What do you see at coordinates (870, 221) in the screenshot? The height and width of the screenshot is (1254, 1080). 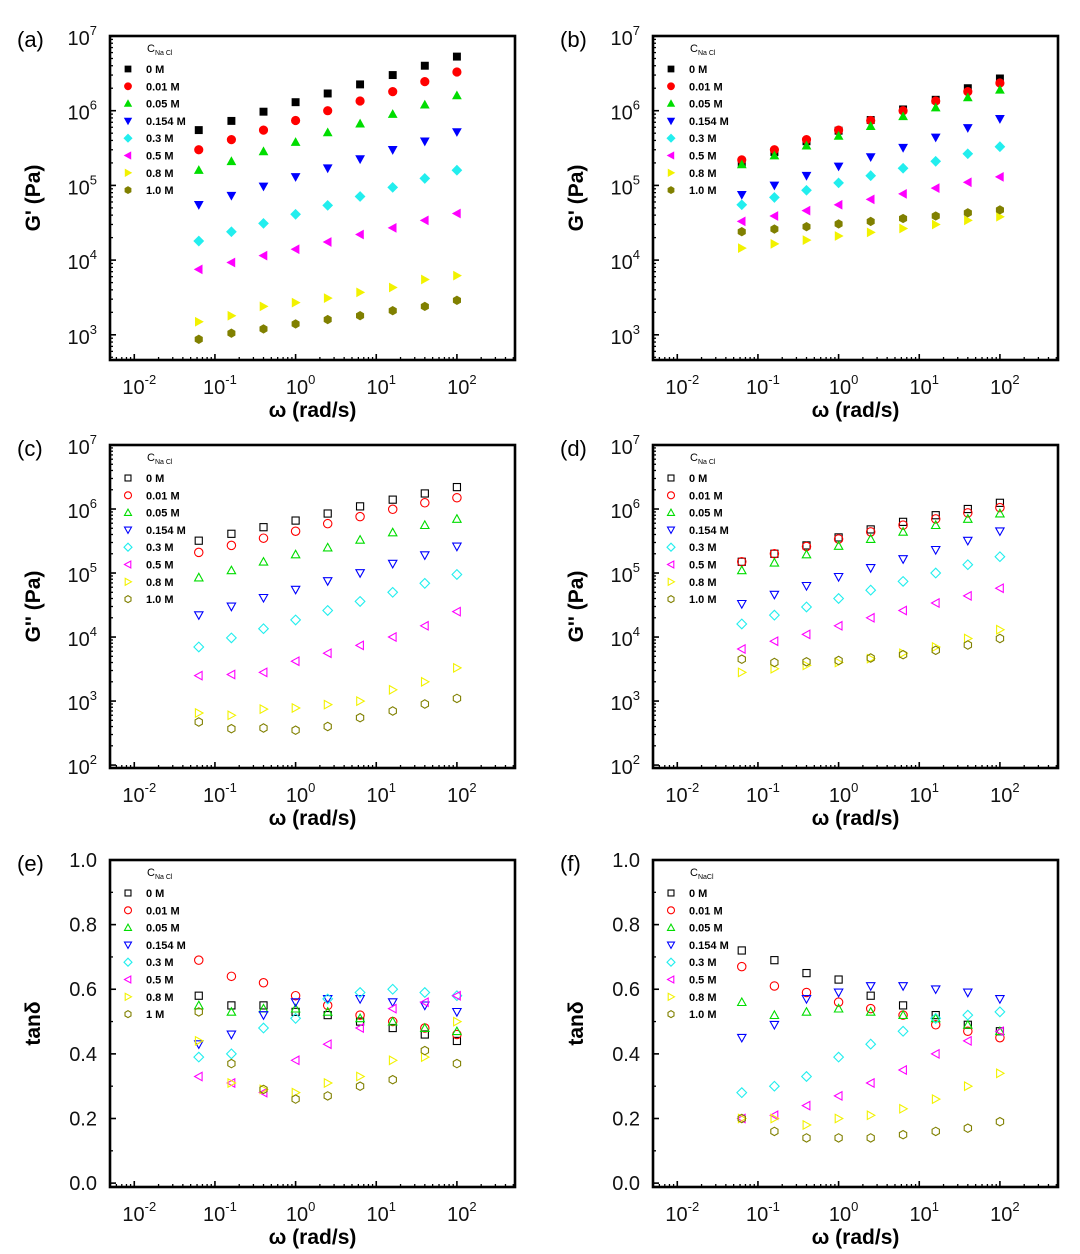 I see `series-1p0M` at bounding box center [870, 221].